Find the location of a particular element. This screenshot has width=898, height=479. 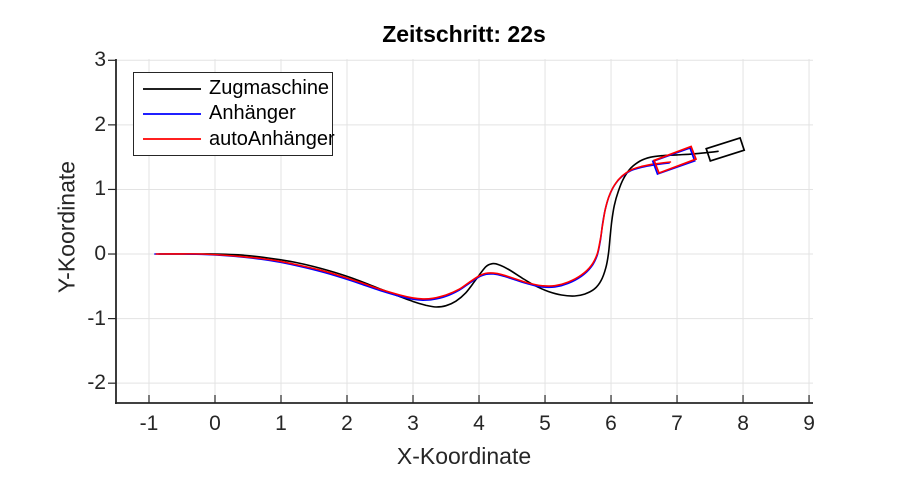

x-tick-label: 6 is located at coordinates (611, 423).